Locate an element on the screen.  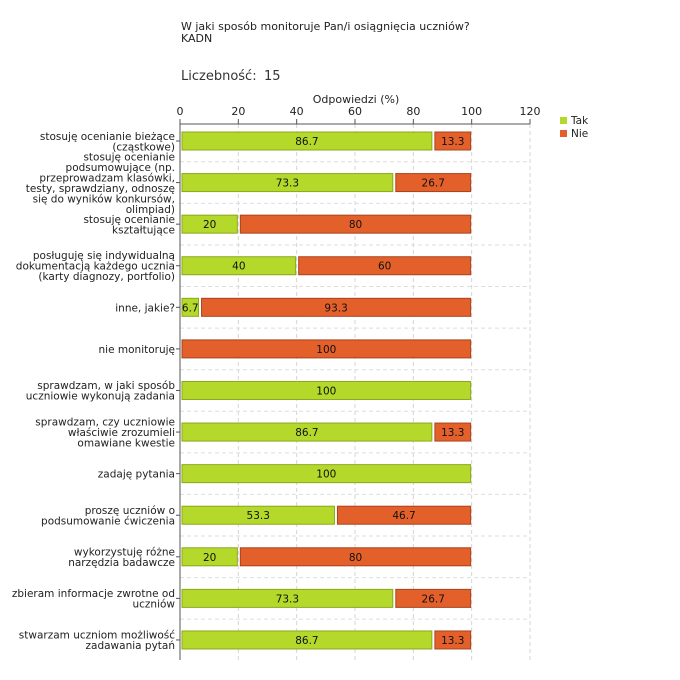
category-label: nie monitoruję is located at coordinates (137, 350).